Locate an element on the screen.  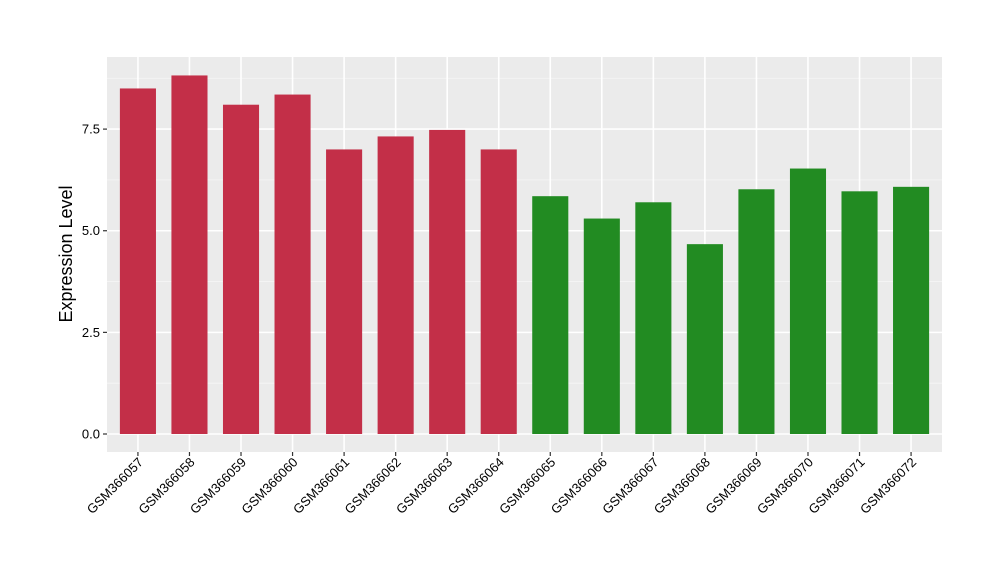
y-tick-label: 2.5 is located at coordinates (91, 332).